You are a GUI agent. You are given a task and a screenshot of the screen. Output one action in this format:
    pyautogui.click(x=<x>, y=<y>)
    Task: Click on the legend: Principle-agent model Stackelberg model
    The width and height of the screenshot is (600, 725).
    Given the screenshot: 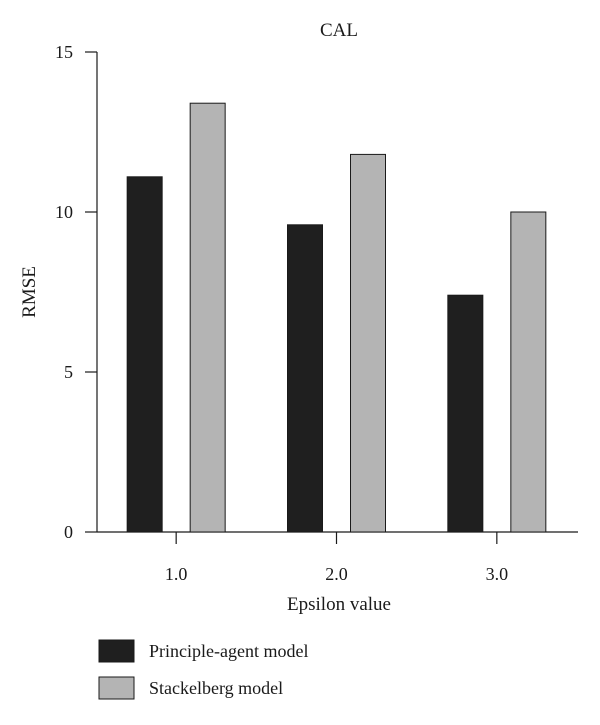 What is the action you would take?
    pyautogui.click(x=203, y=669)
    